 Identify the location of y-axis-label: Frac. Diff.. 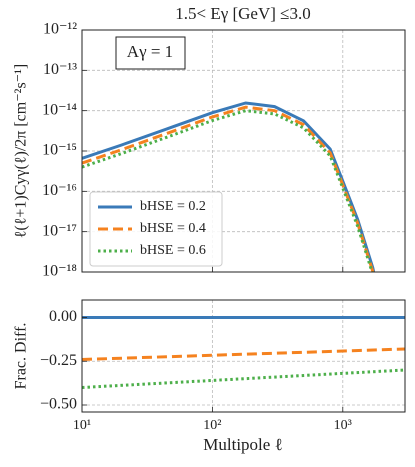
(21, 356).